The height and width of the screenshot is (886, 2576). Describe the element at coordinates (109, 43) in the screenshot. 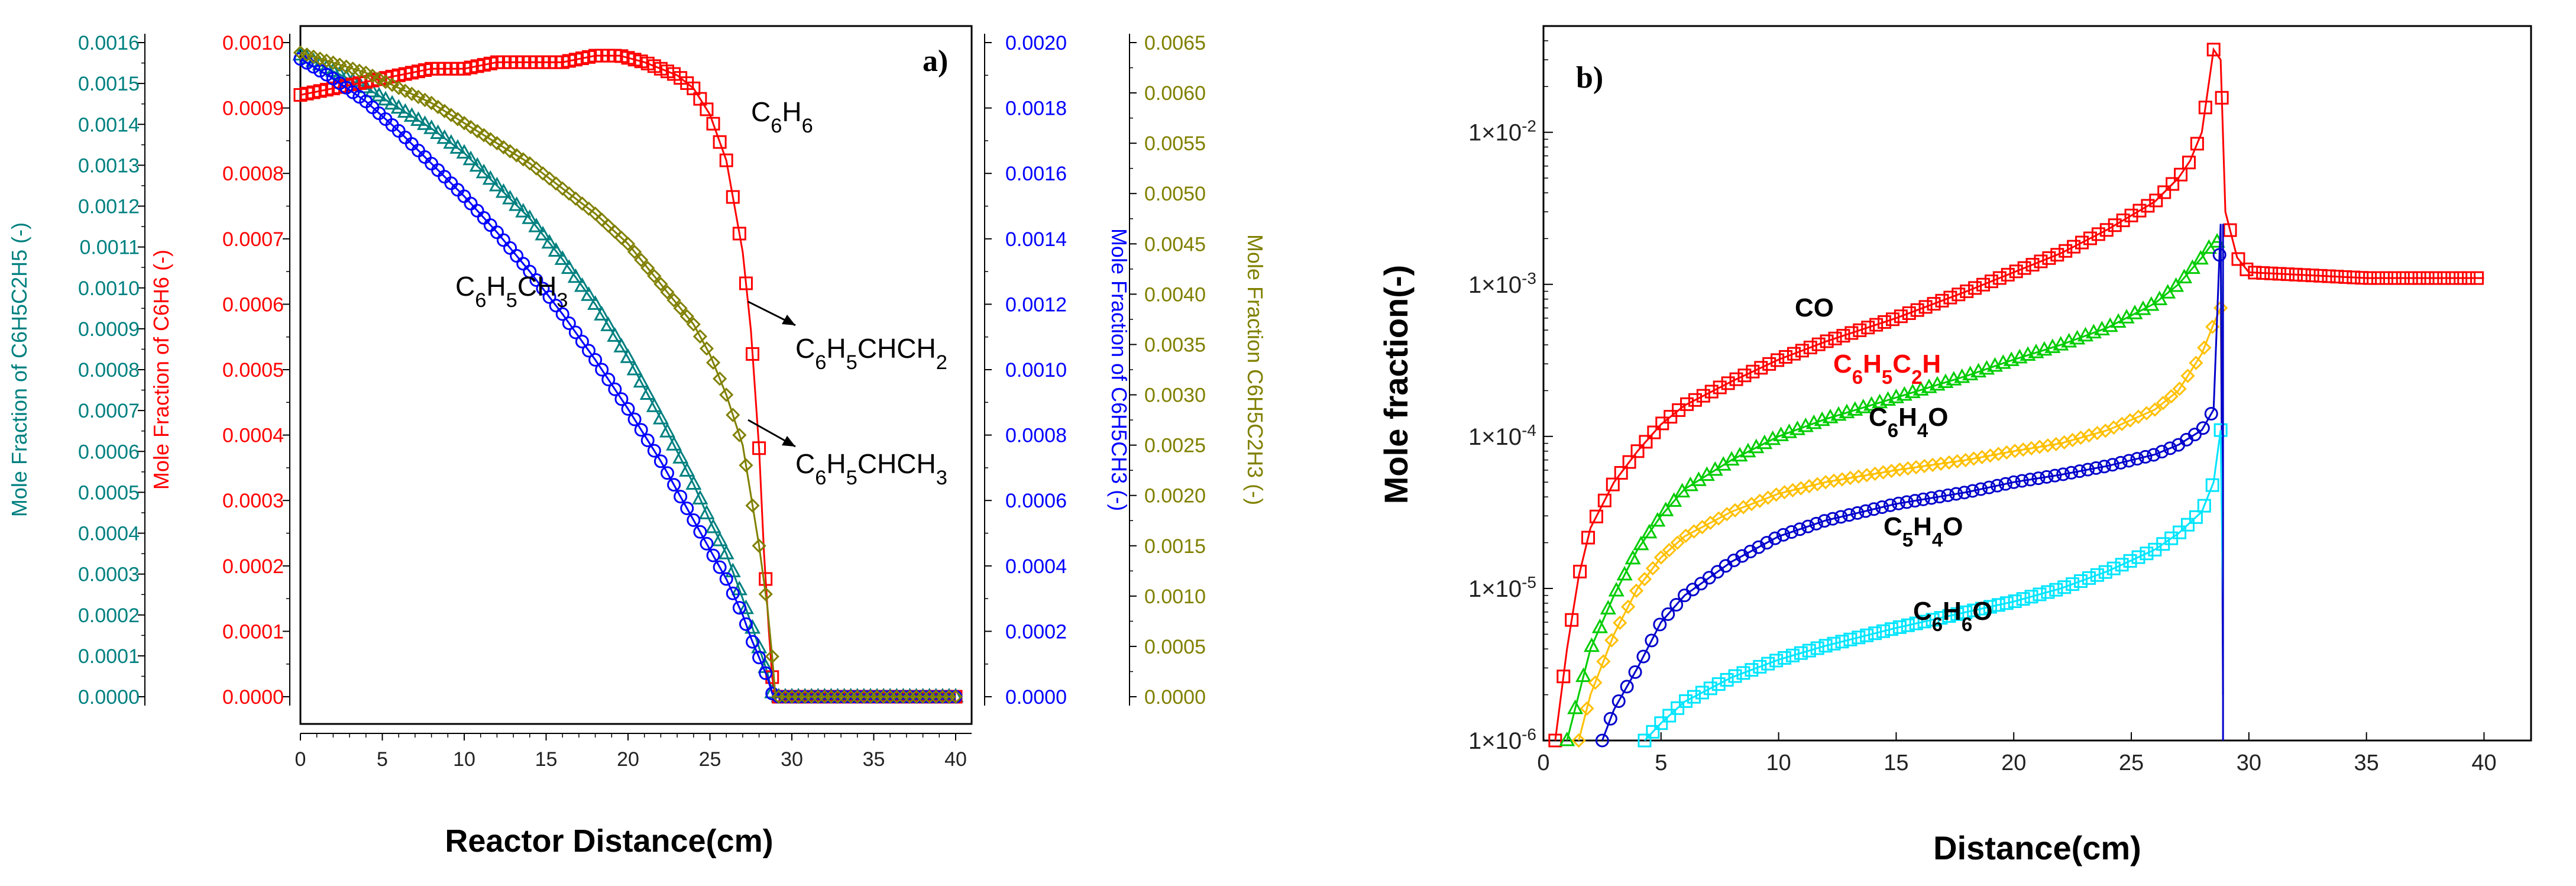

I see `axis-tick-label-eb: 0.0016` at that location.